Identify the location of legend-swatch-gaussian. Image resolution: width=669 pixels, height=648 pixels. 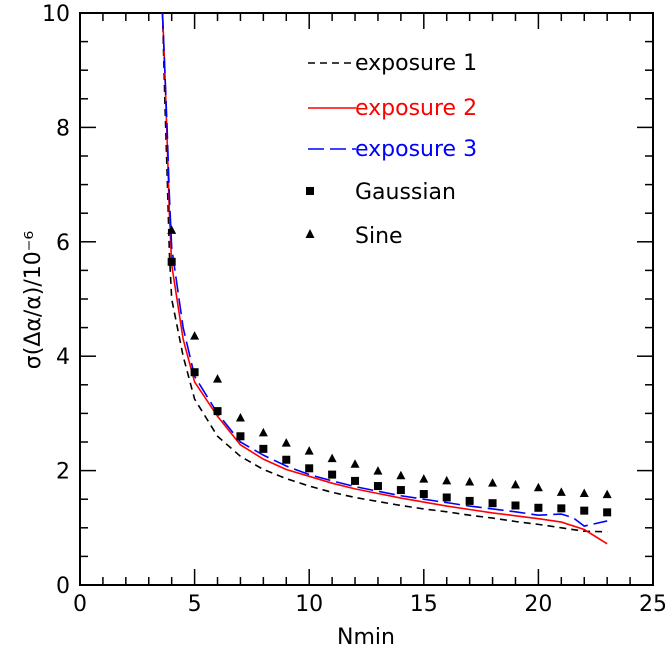
(310, 191).